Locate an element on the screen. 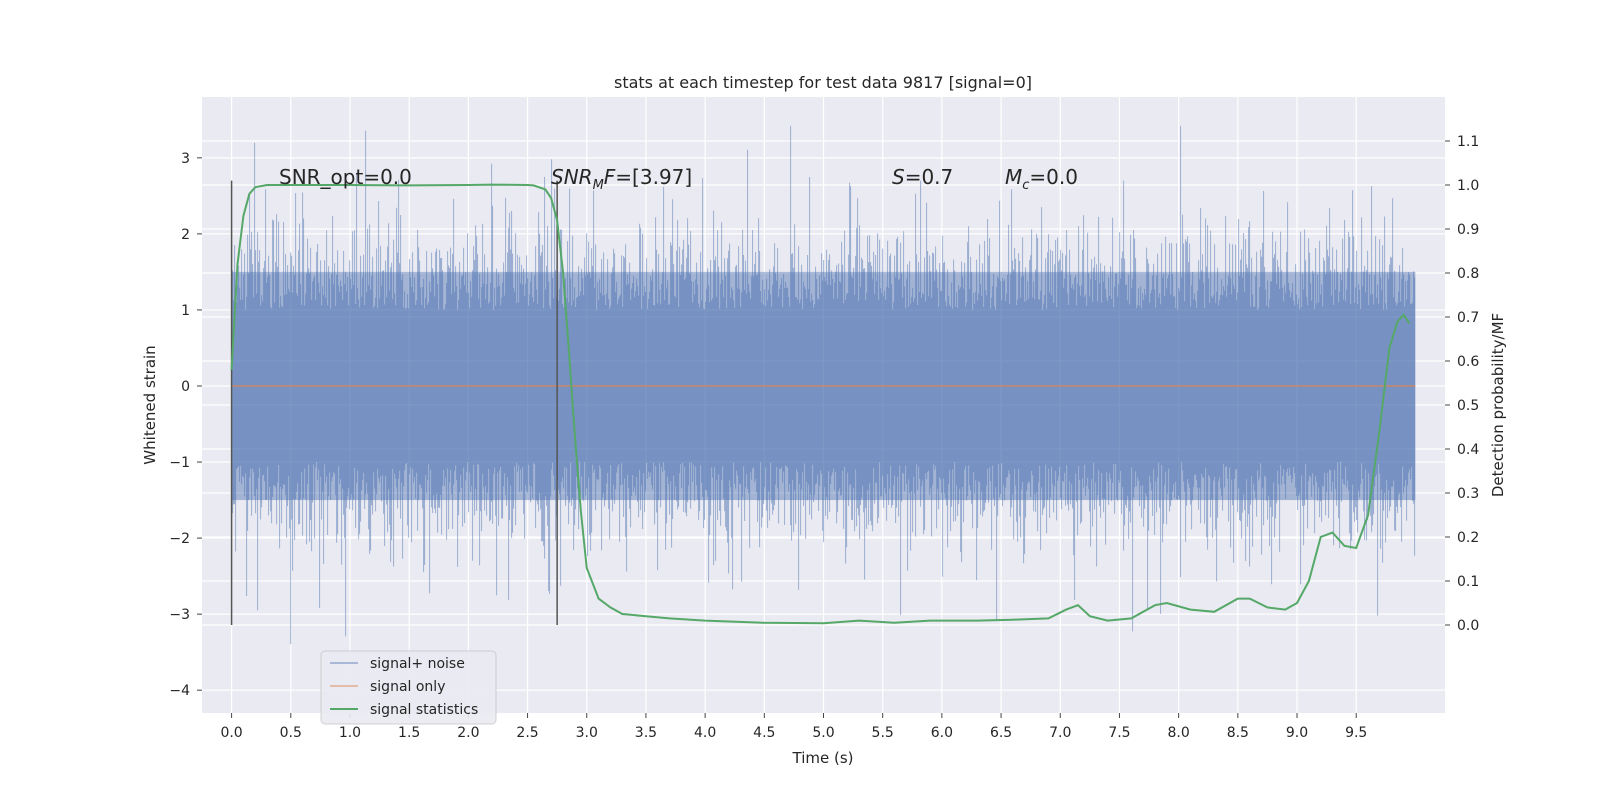  y-right-tick-label: 0.2 is located at coordinates (1468, 538).